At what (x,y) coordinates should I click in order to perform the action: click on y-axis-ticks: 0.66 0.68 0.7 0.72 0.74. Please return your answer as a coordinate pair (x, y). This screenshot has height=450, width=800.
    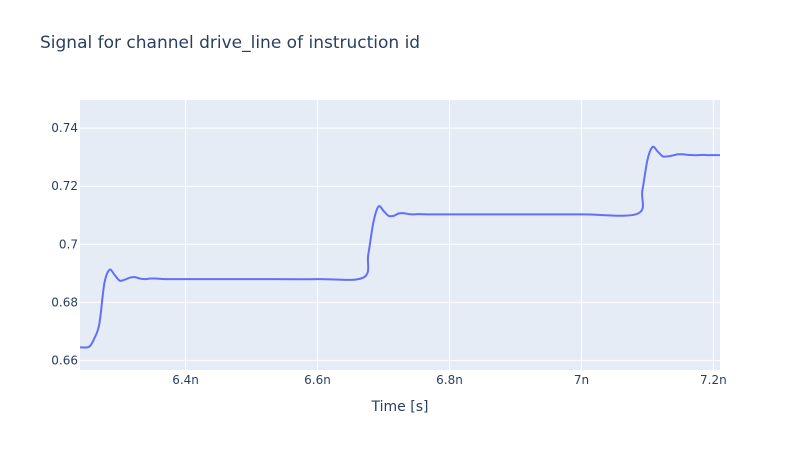
    Looking at the image, I should click on (64, 244).